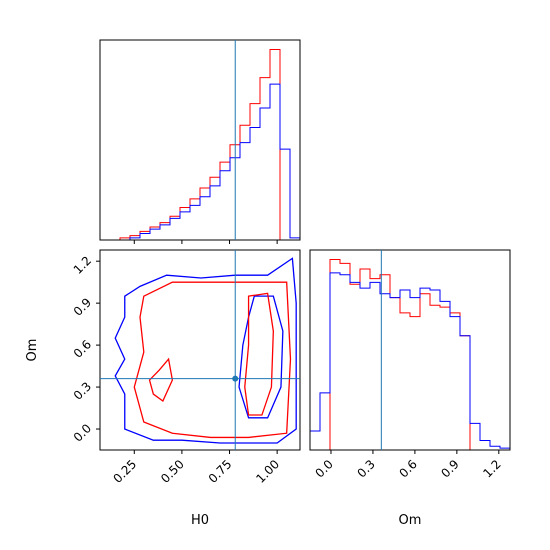 This screenshot has width=550, height=550. I want to click on joint-x-tick-label: 1.00, so click(267, 471).